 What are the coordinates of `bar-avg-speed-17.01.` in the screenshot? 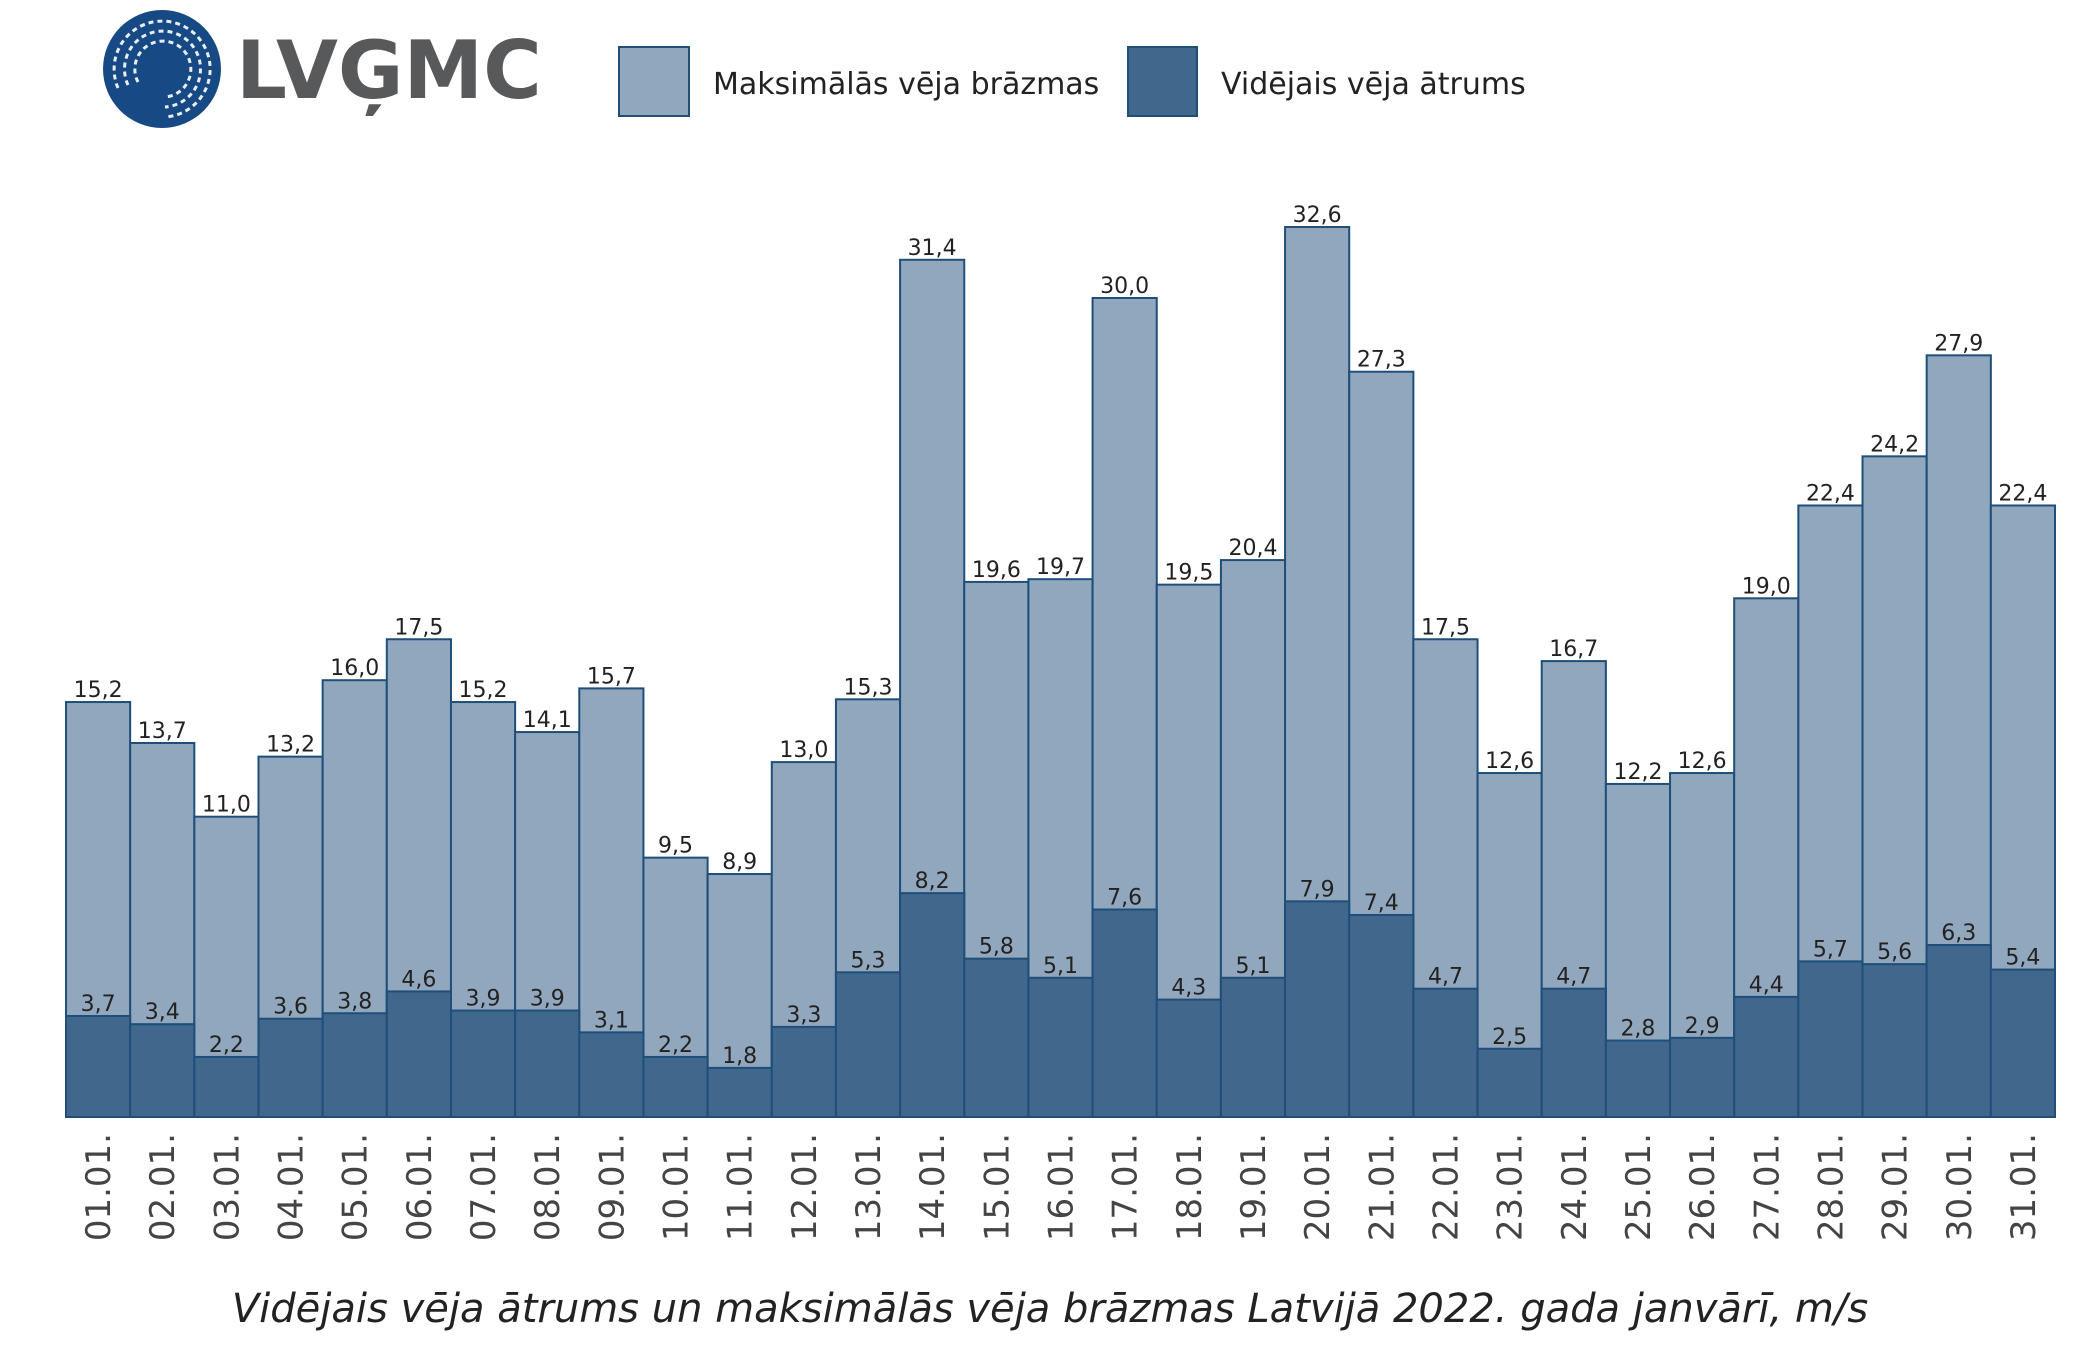 It's located at (1124, 1013).